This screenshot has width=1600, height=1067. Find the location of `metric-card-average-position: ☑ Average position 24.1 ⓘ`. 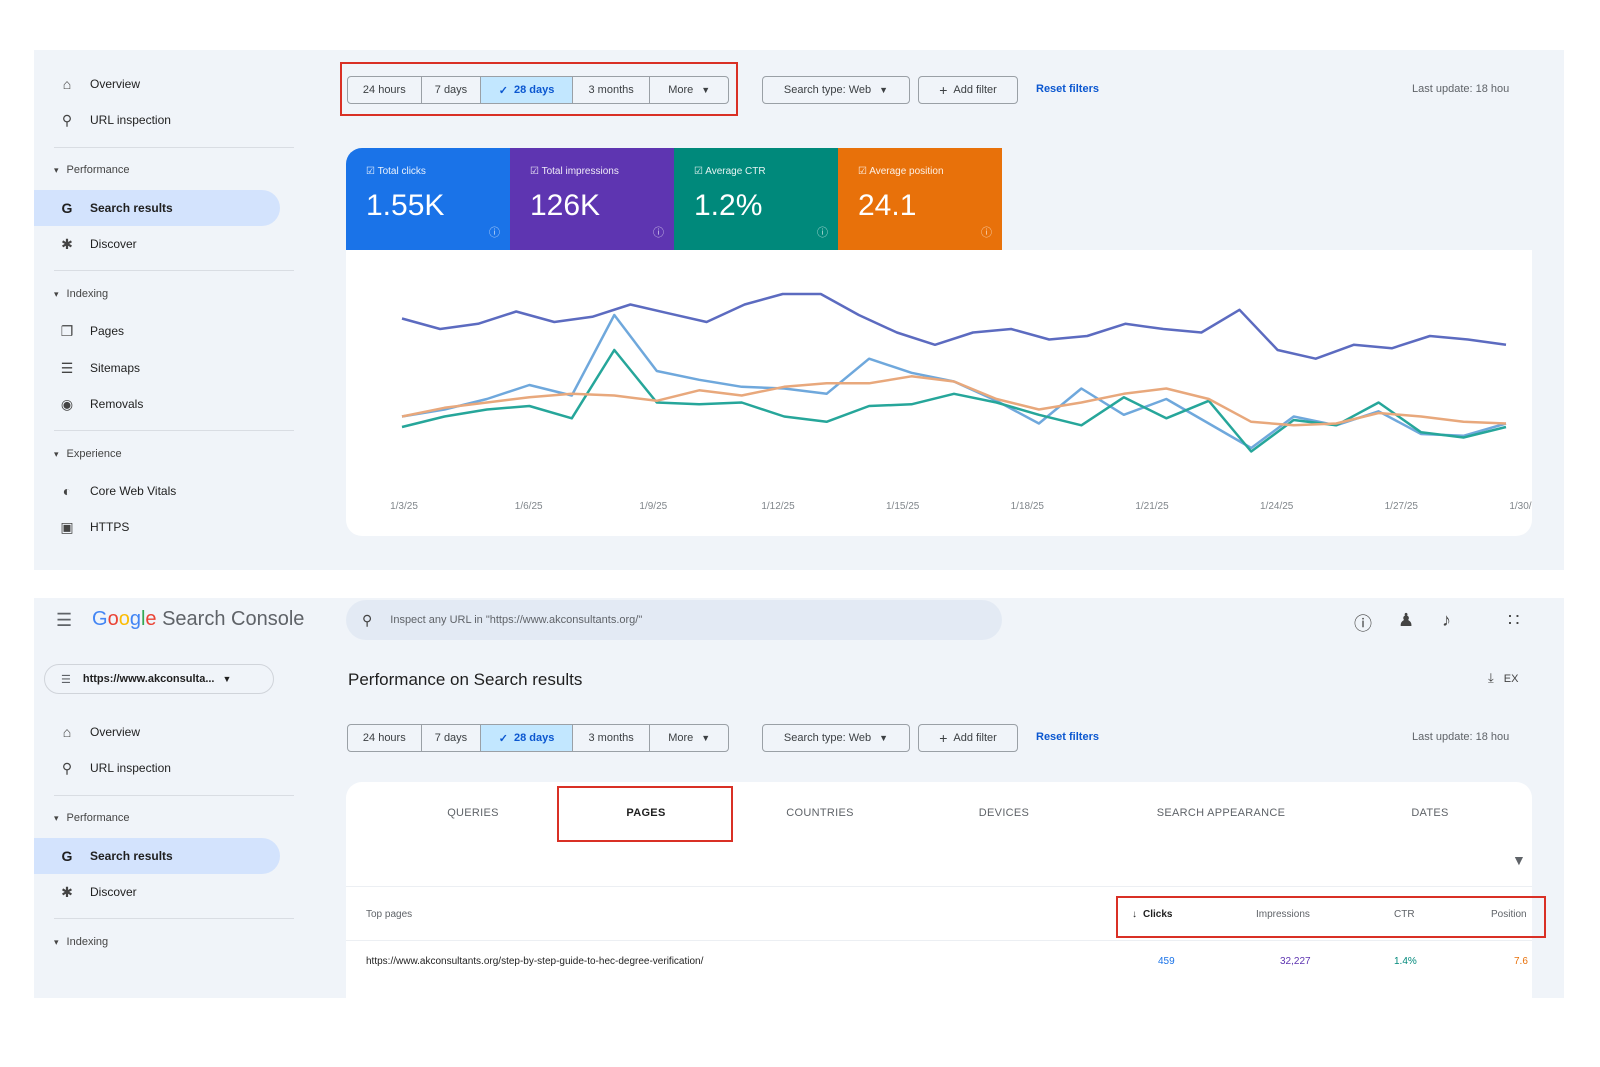

metric-card-average-position: ☑ Average position 24.1 ⓘ is located at coordinates (920, 199).